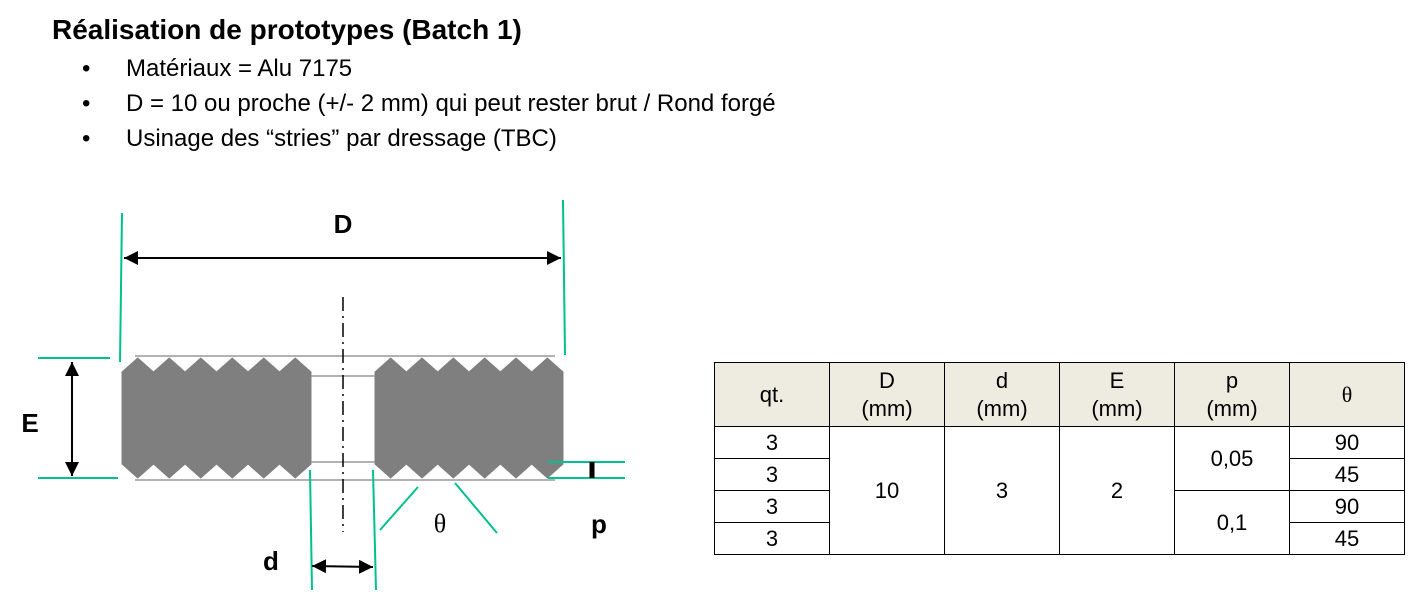  What do you see at coordinates (1002, 380) in the screenshot?
I see `header: d` at bounding box center [1002, 380].